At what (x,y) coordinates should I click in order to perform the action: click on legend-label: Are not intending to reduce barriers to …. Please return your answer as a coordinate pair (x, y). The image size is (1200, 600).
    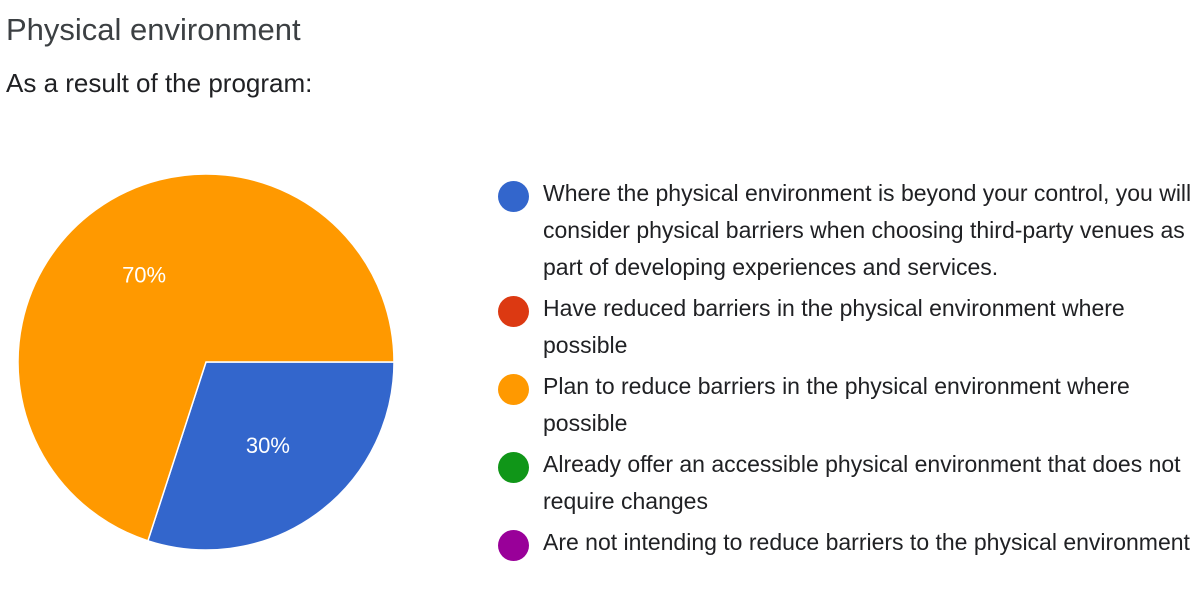
    Looking at the image, I should click on (866, 542).